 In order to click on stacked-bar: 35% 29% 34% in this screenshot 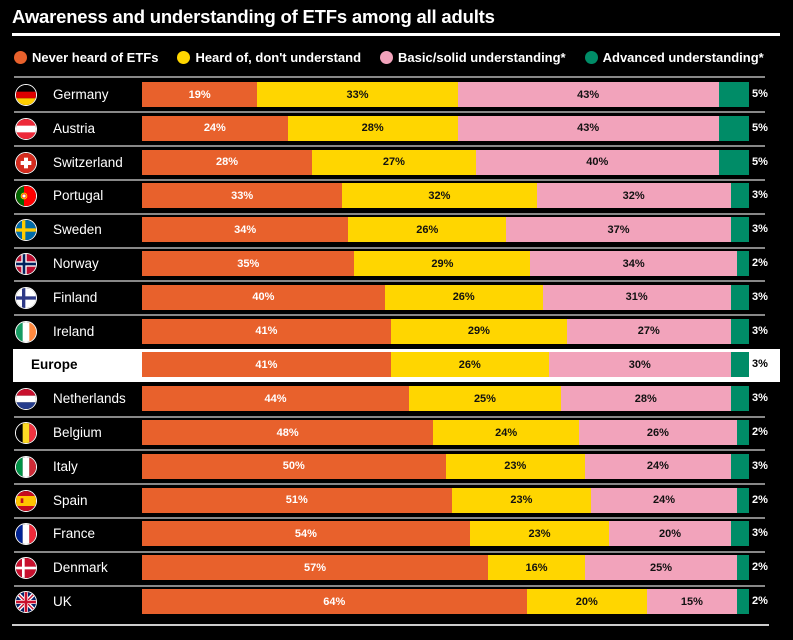, I will do `click(445, 263)`.